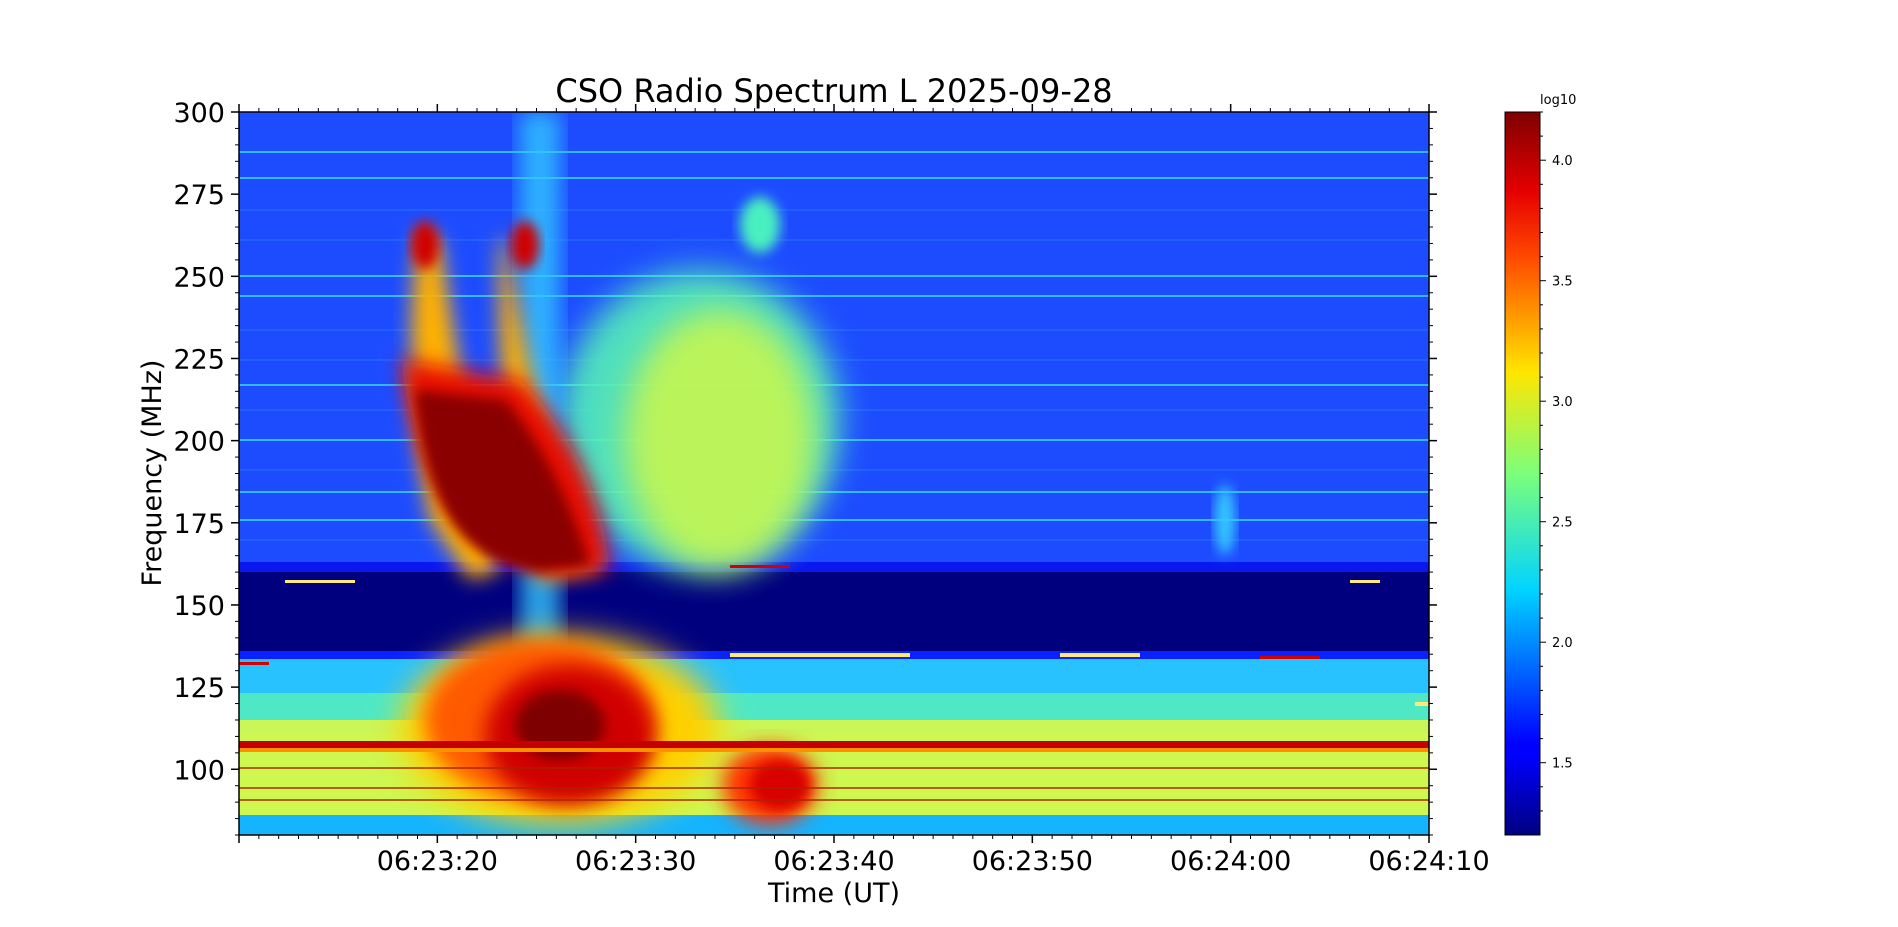  I want to click on colorbar-label: log10, so click(1558, 100).